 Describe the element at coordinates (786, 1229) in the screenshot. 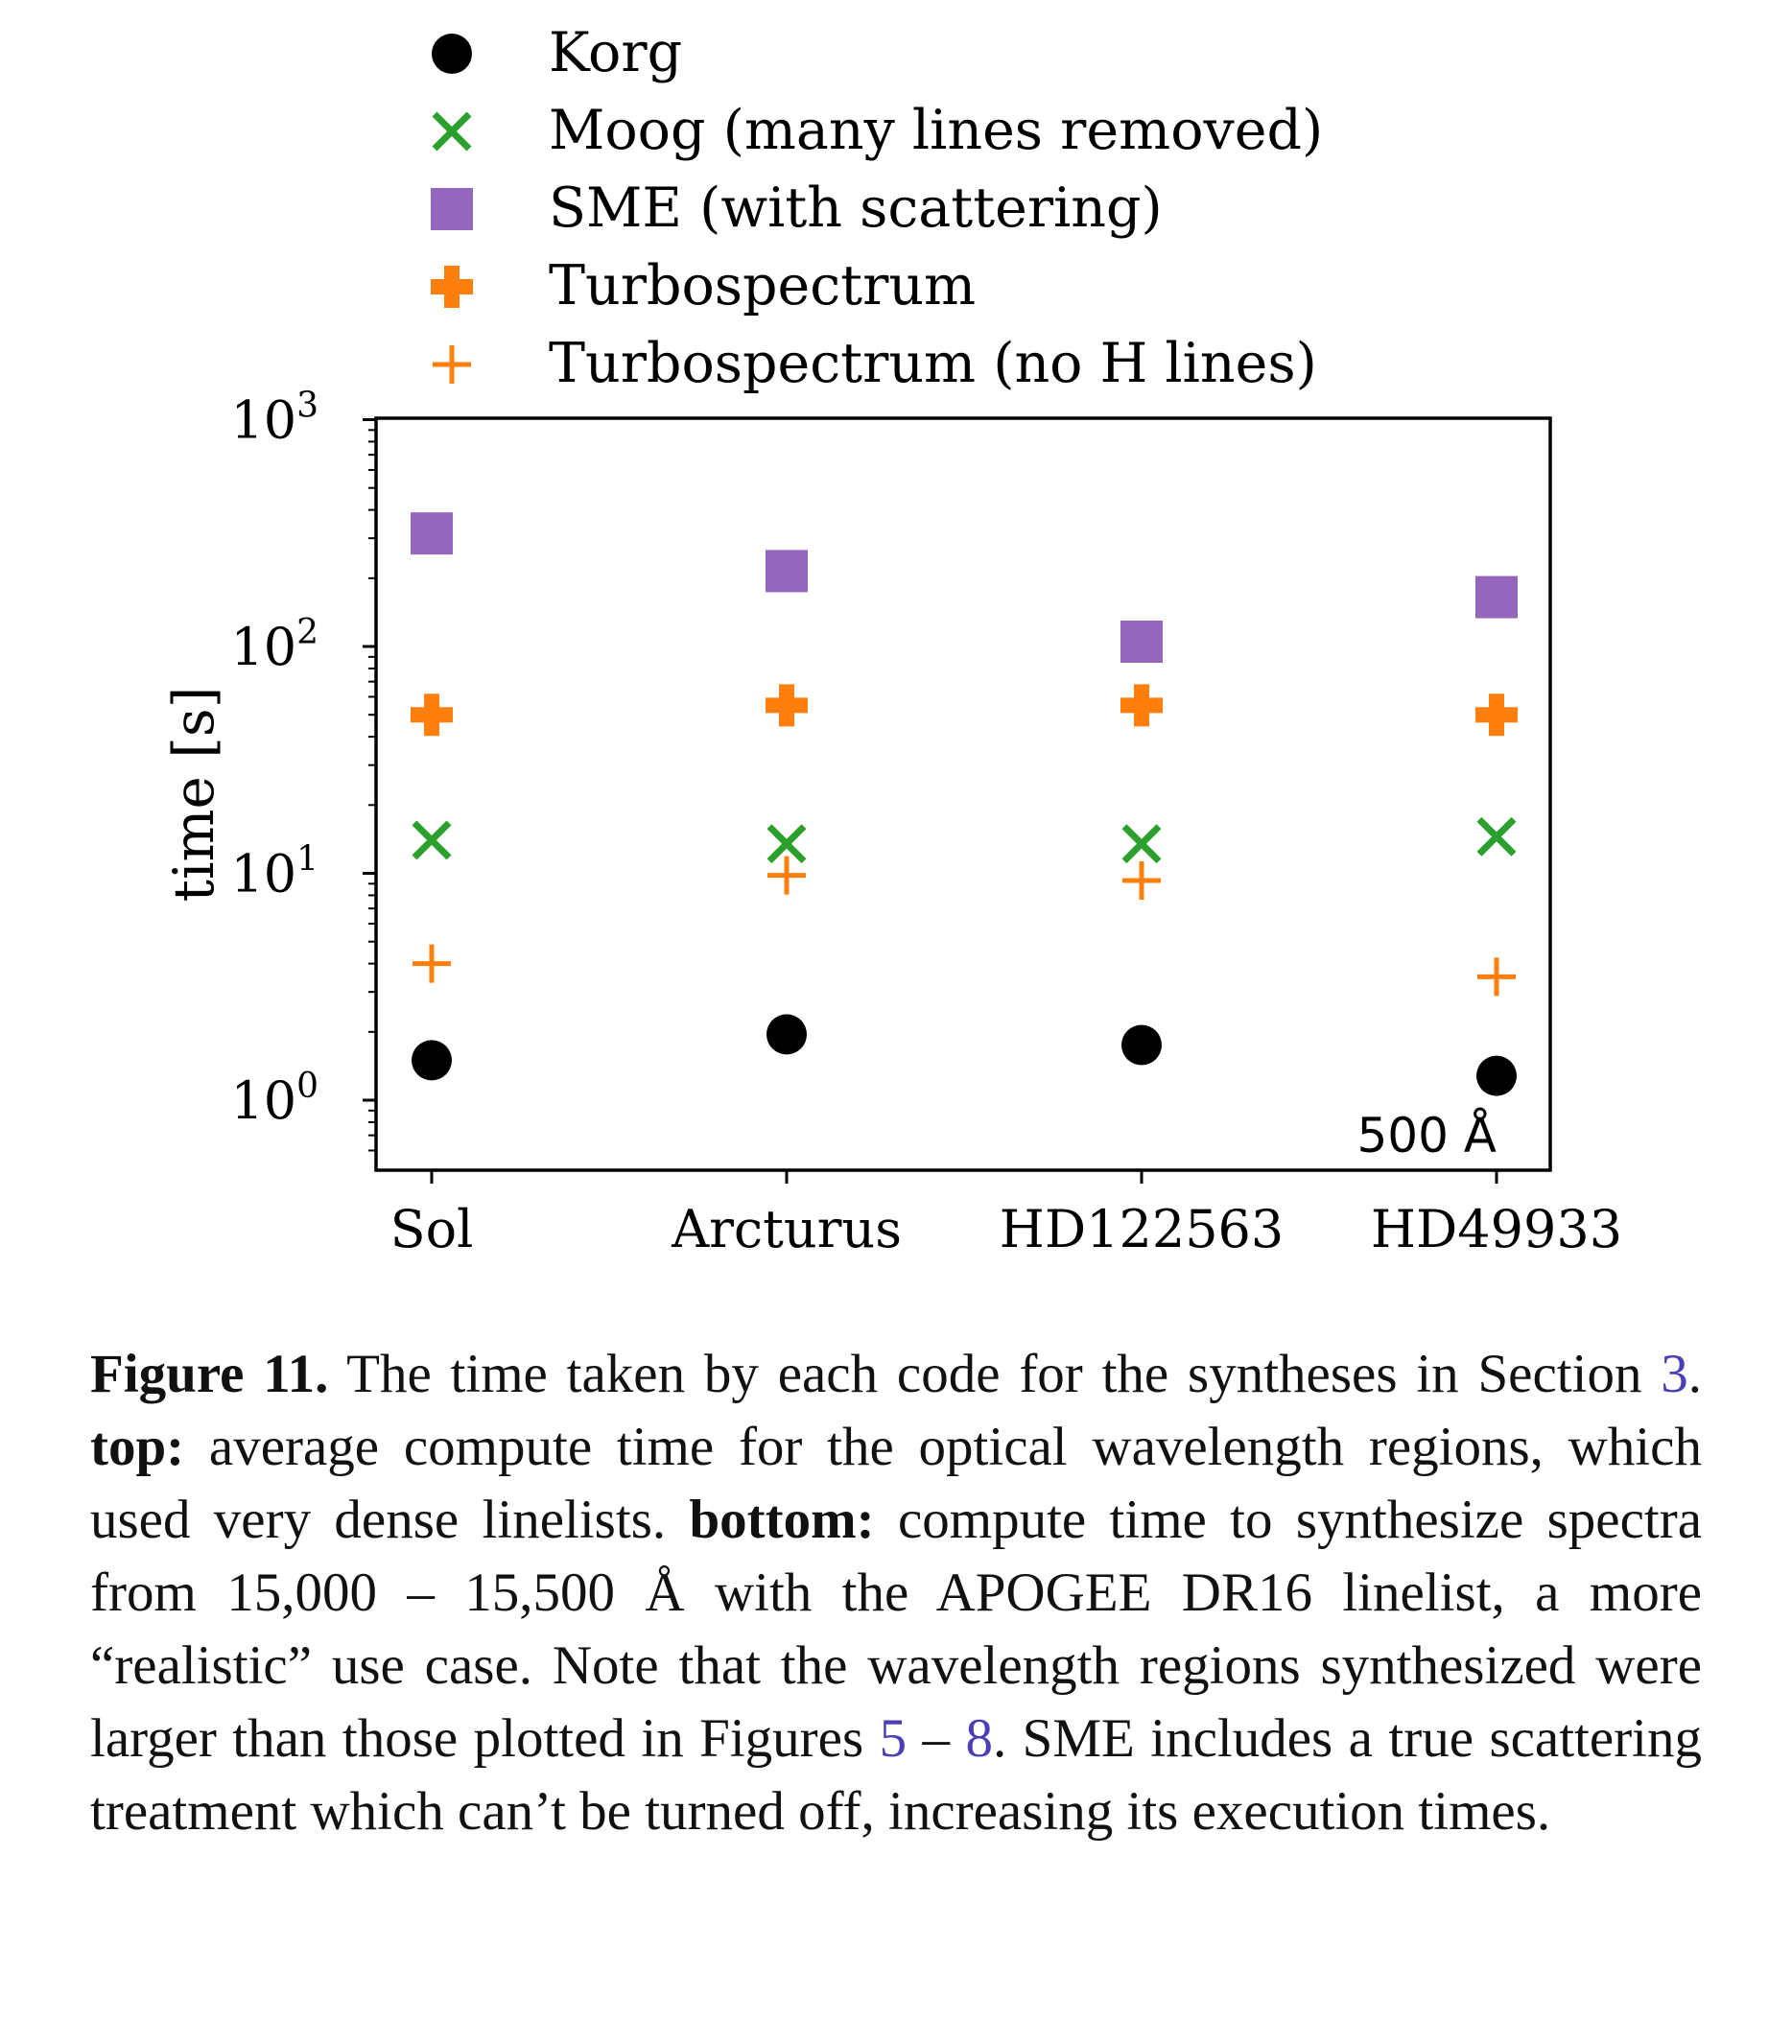

I see `x-tick-label: Arcturus` at that location.